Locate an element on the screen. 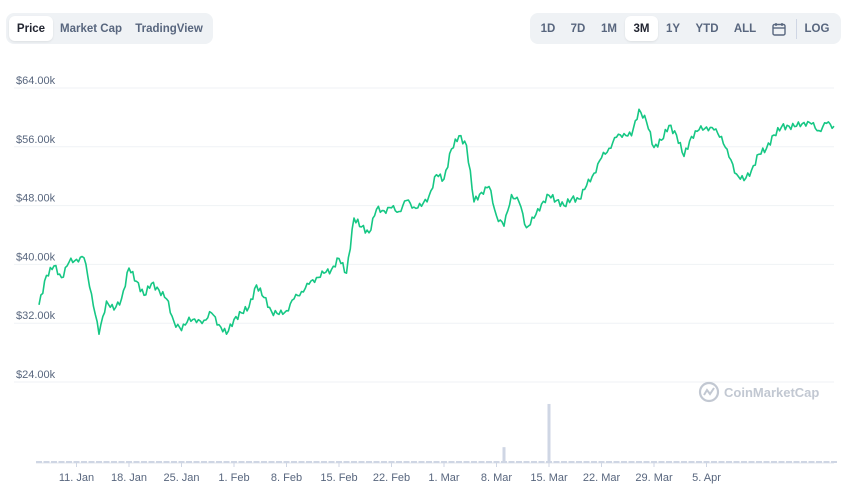 The image size is (842, 503). x-tick-label: 8. Mar is located at coordinates (497, 478).